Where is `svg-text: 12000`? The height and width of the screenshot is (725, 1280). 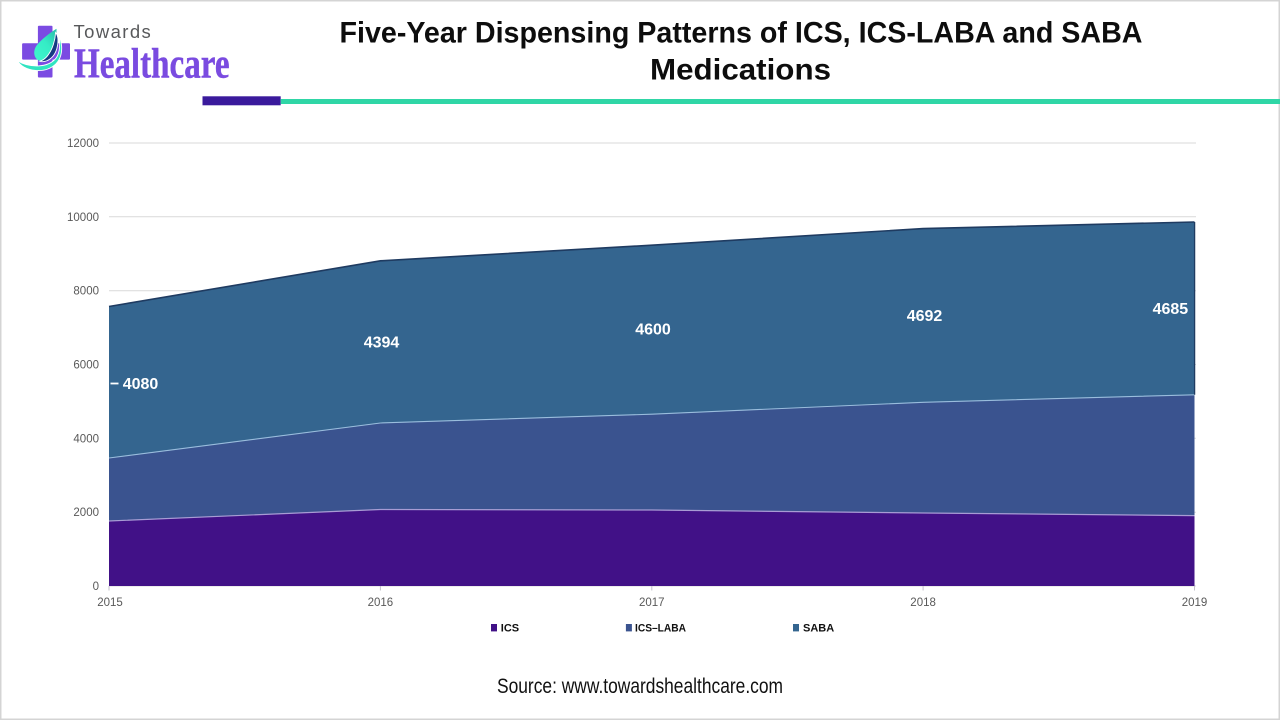 svg-text: 12000 is located at coordinates (83, 144).